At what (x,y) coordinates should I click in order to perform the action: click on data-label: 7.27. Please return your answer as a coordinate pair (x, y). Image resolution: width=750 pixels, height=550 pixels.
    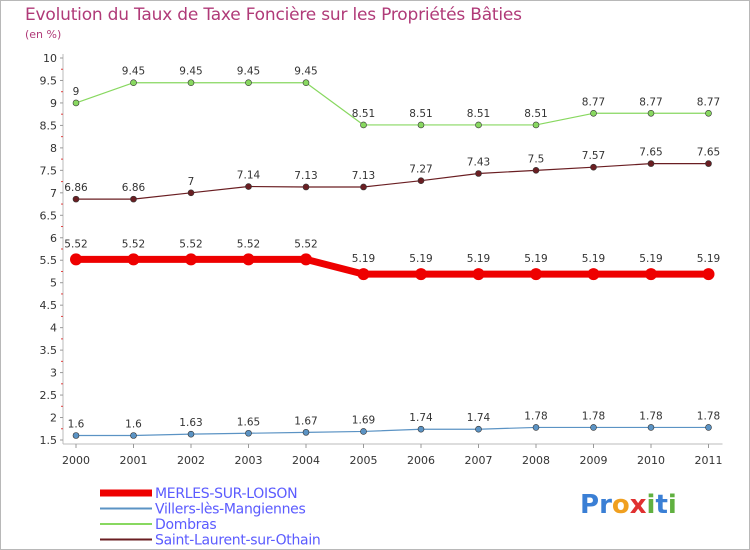
    Looking at the image, I should click on (420, 170).